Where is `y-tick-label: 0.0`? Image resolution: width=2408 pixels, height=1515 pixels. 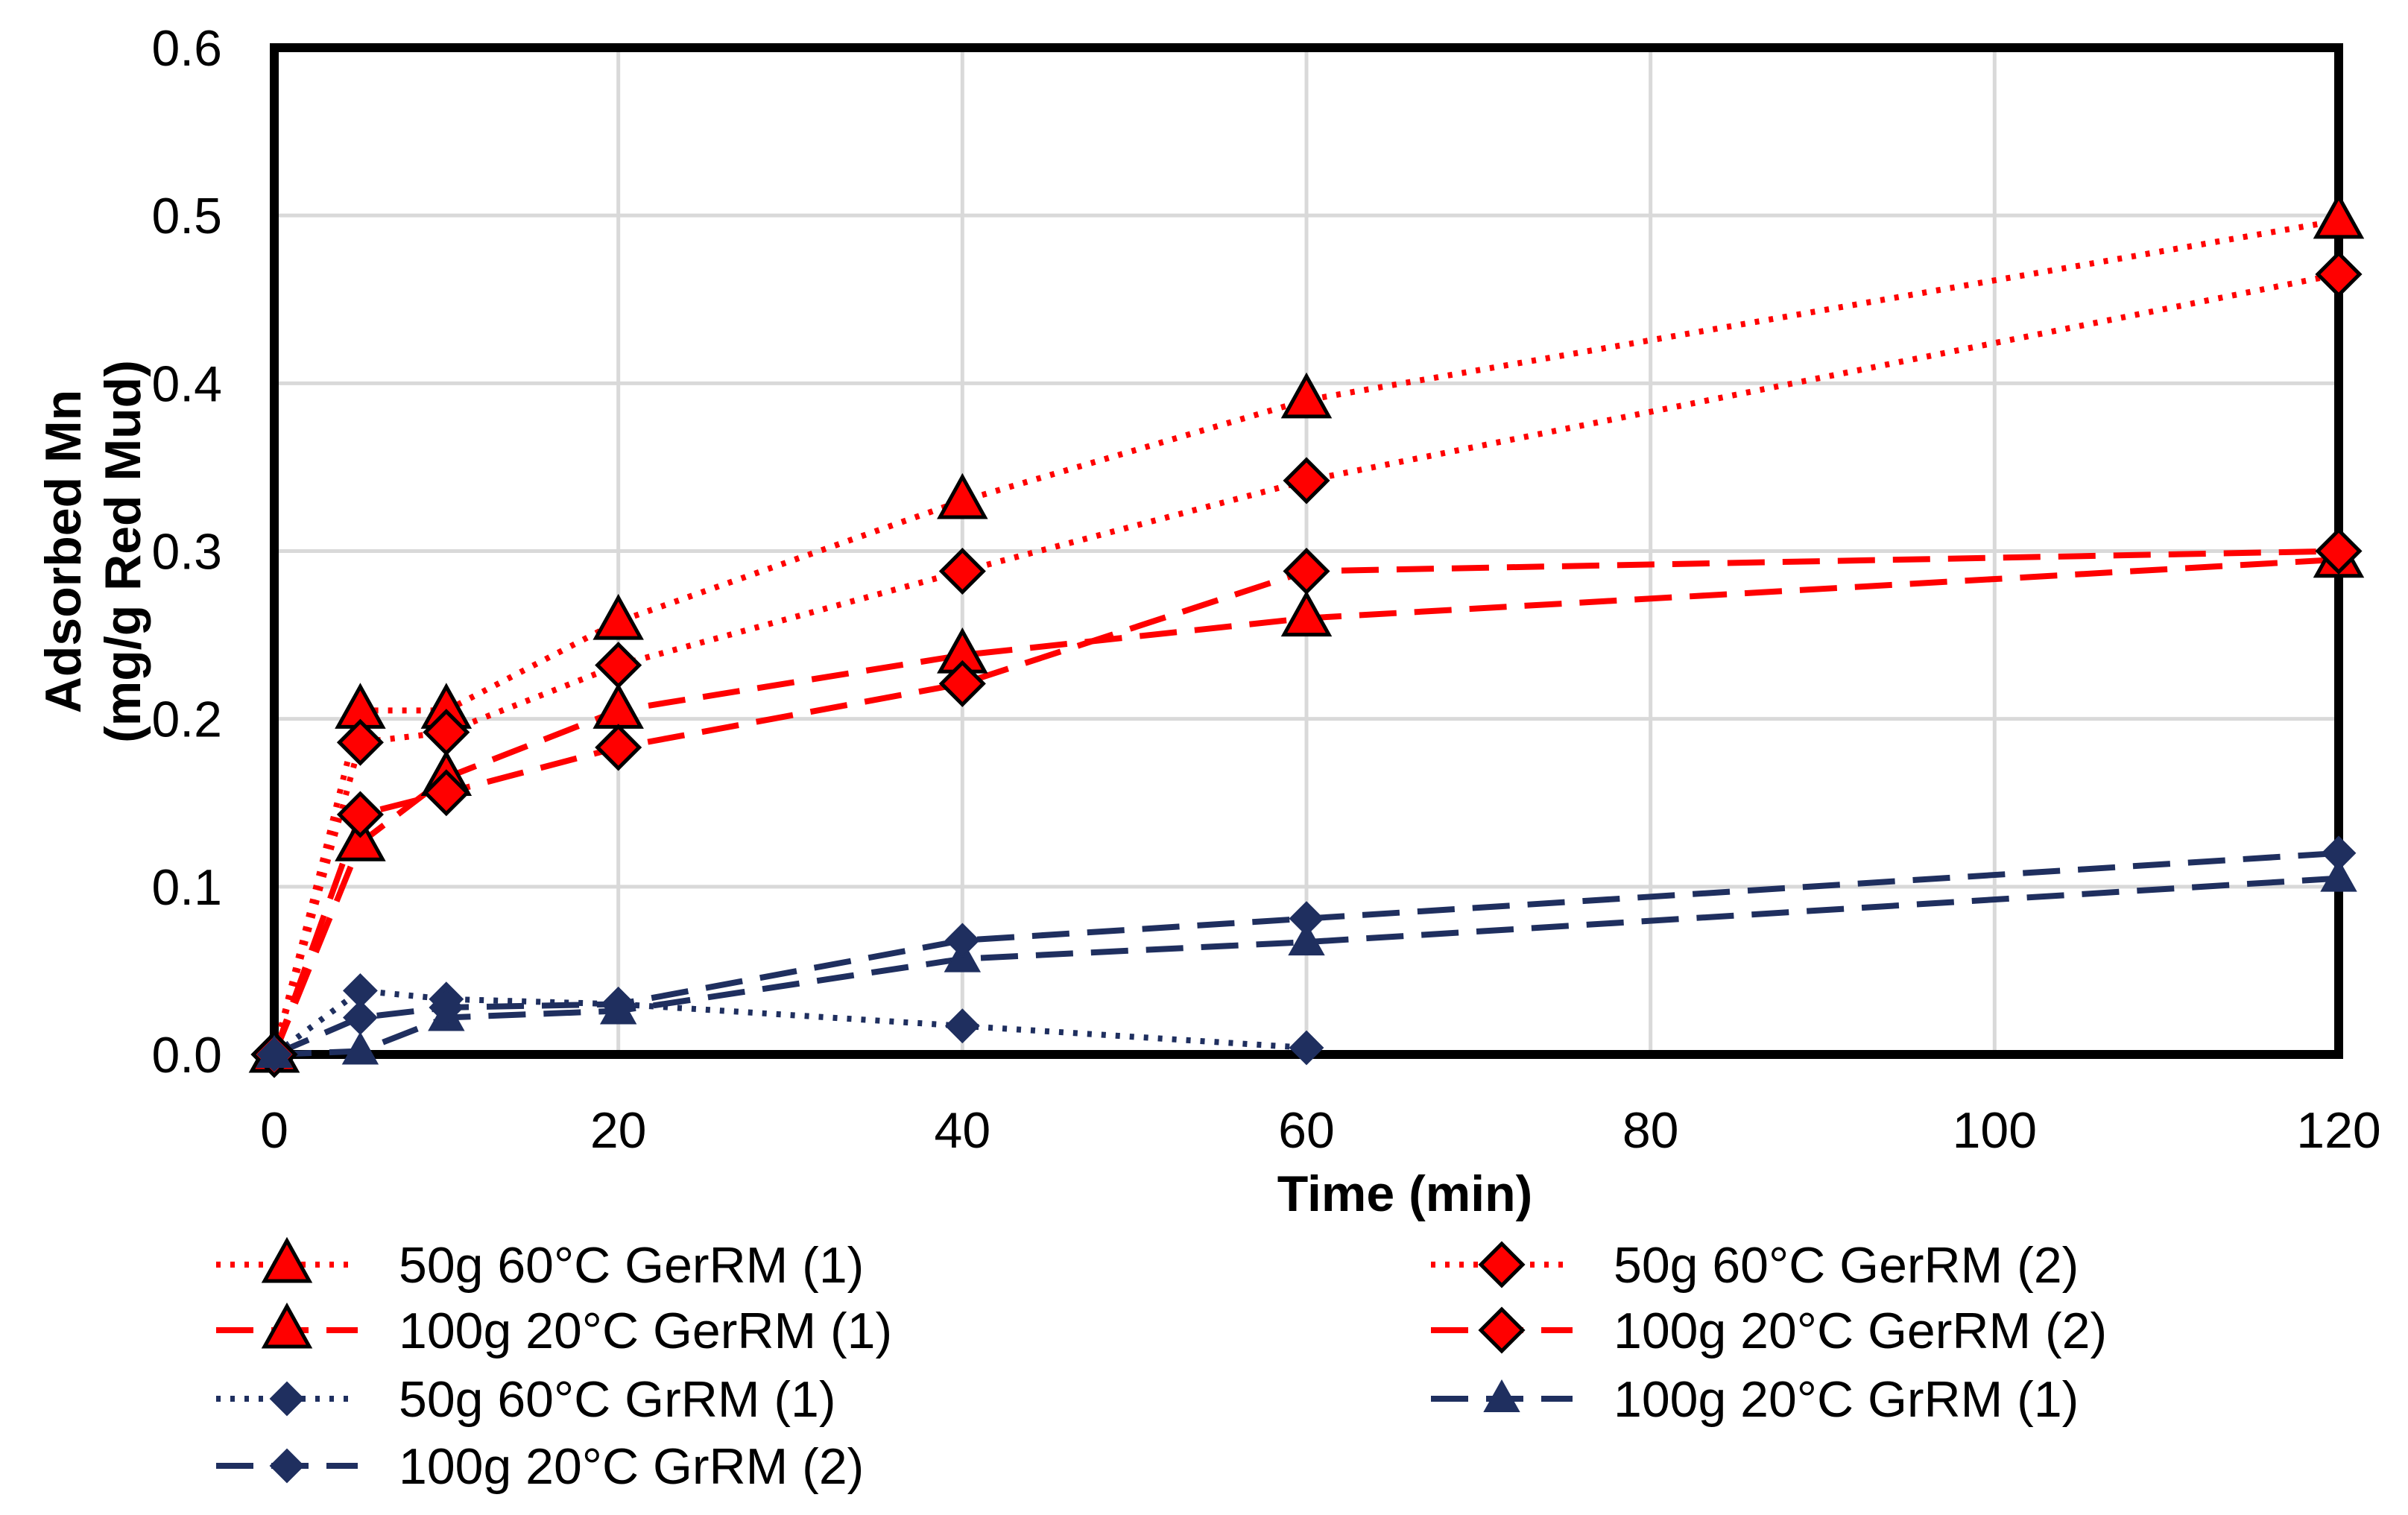
y-tick-label: 0.0 is located at coordinates (186, 1055).